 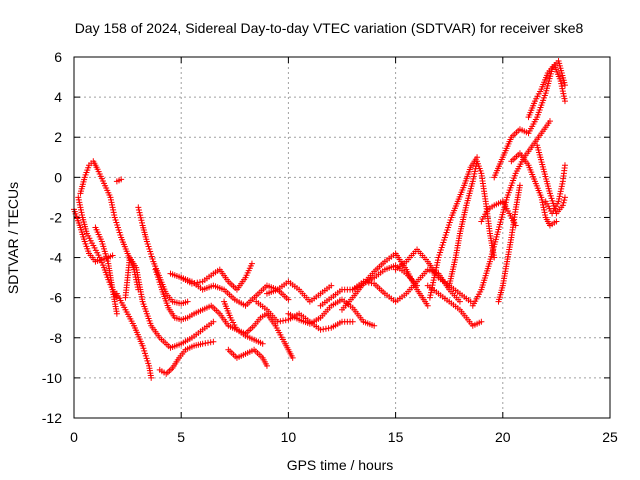 I want to click on y-tick-label: -10, so click(x=52, y=378).